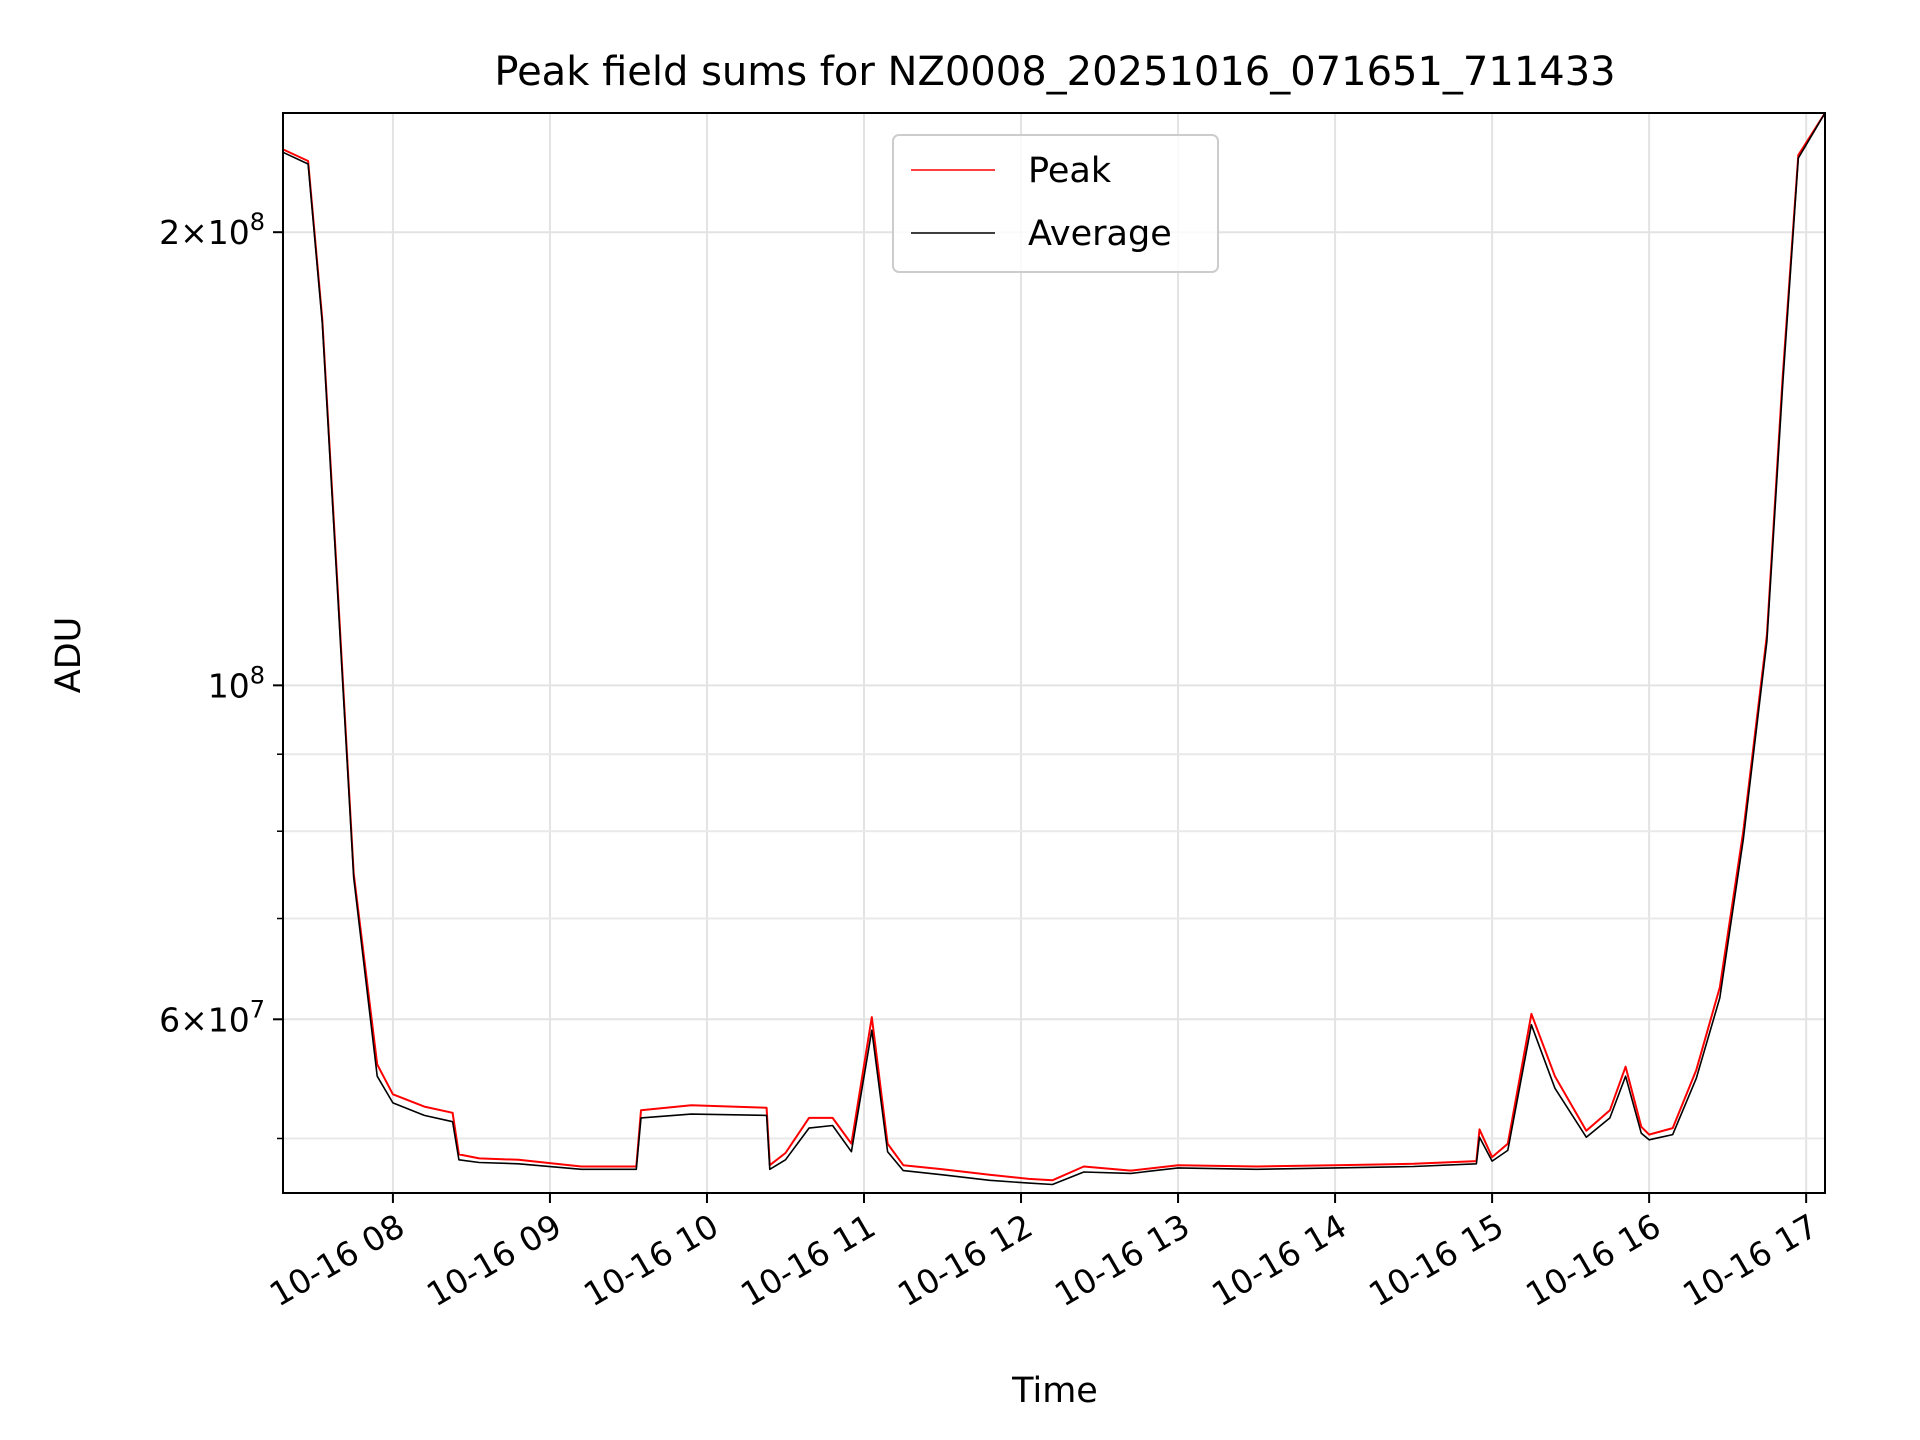 This screenshot has height=1440, width=1920. I want to click on x-tick-label: 10-16 12, so click(965, 1260).